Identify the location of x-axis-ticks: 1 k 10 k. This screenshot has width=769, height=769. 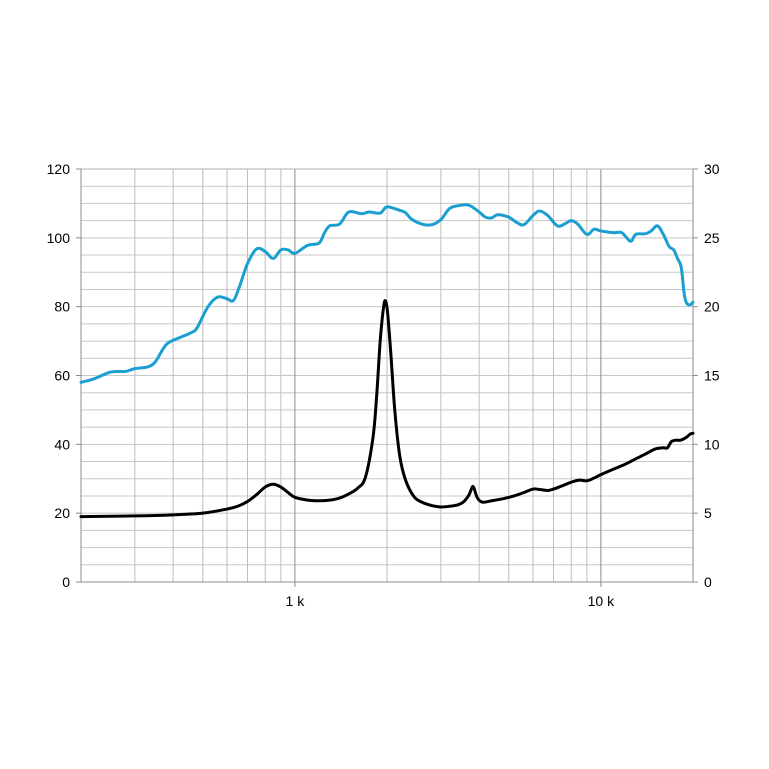
(450, 595).